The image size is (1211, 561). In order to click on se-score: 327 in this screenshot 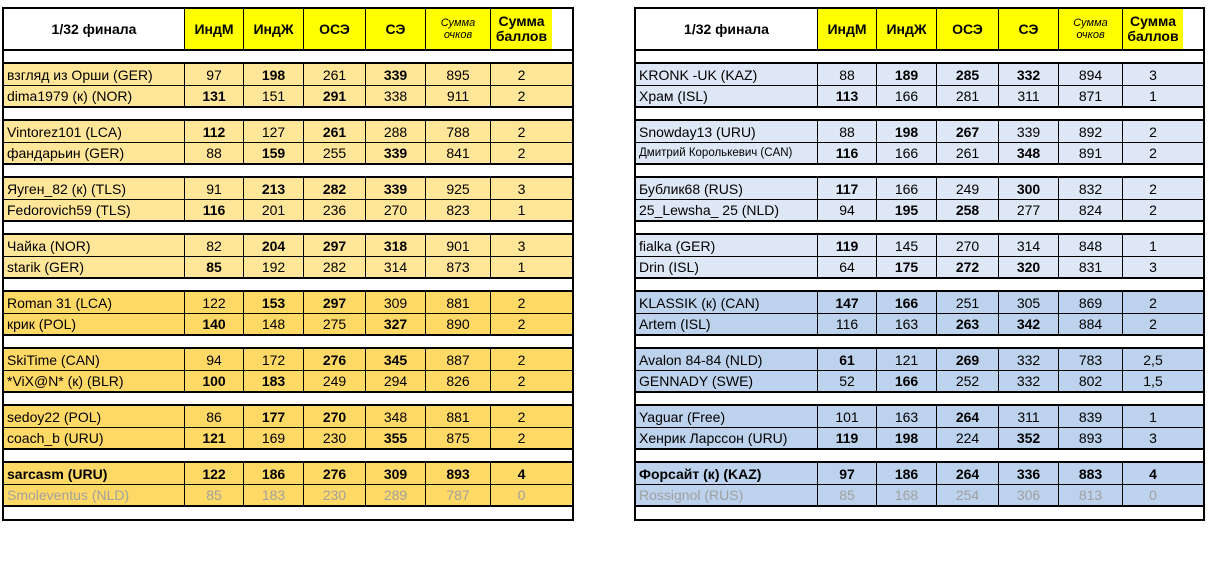, I will do `click(396, 324)`.